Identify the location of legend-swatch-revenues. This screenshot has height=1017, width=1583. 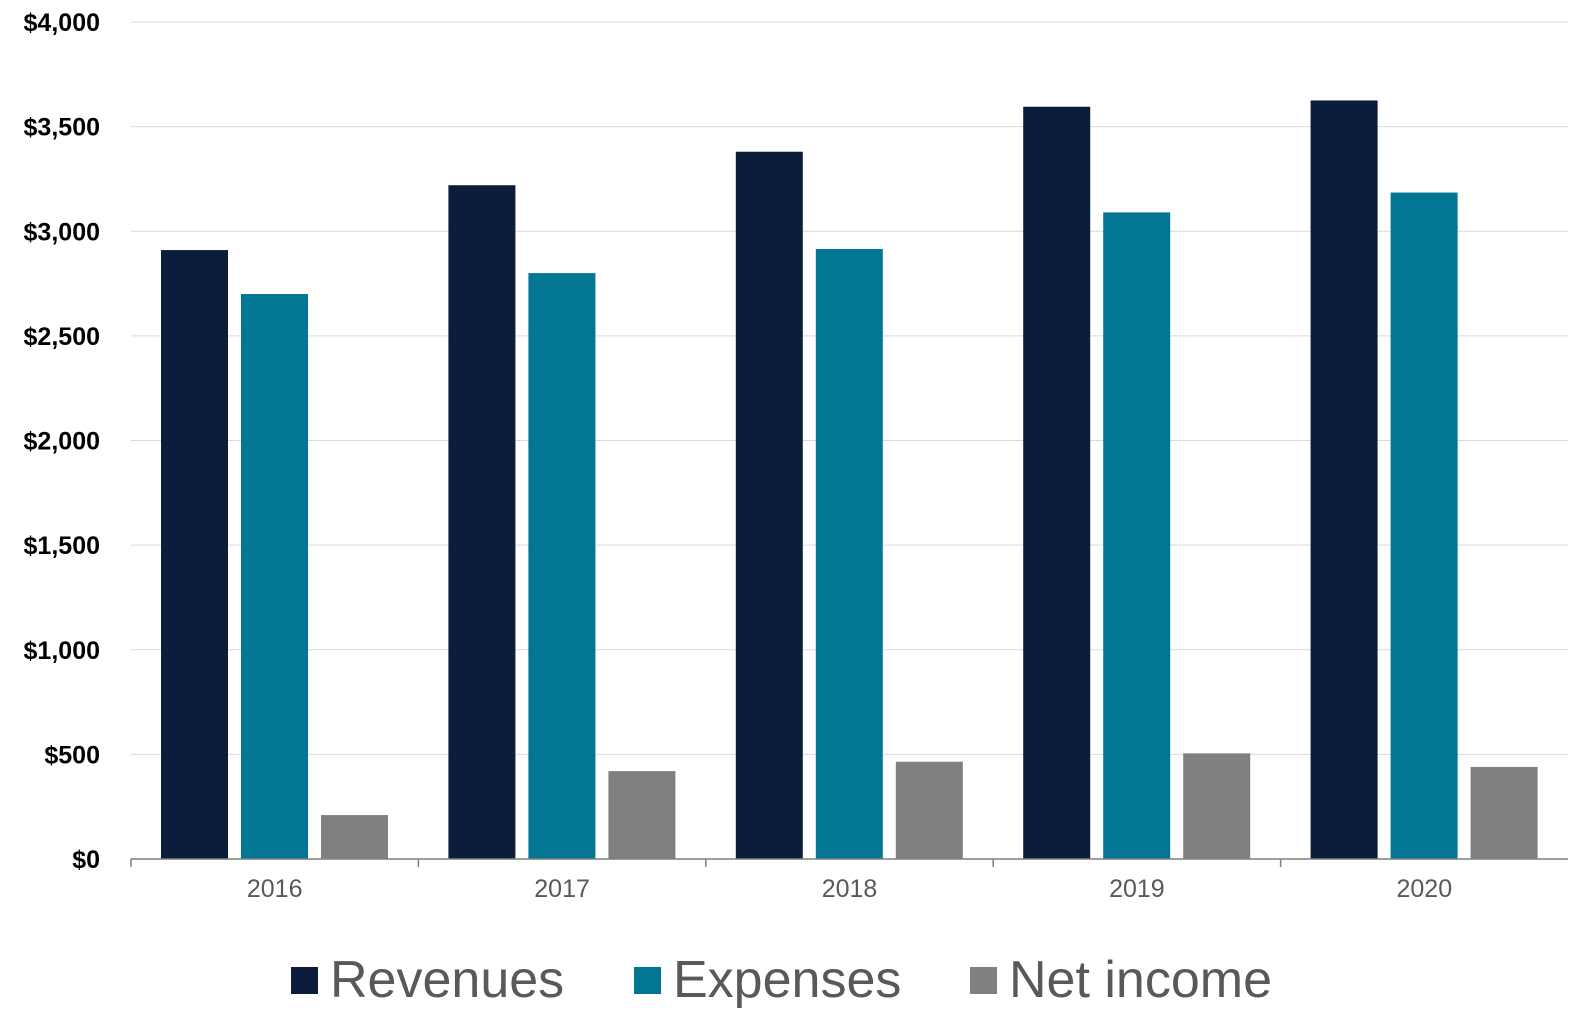
(304, 980).